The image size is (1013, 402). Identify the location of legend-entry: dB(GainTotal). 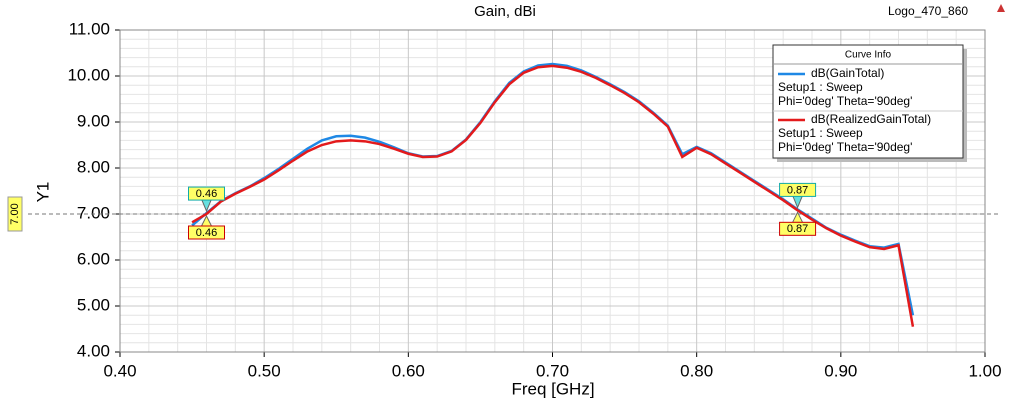
(847, 73).